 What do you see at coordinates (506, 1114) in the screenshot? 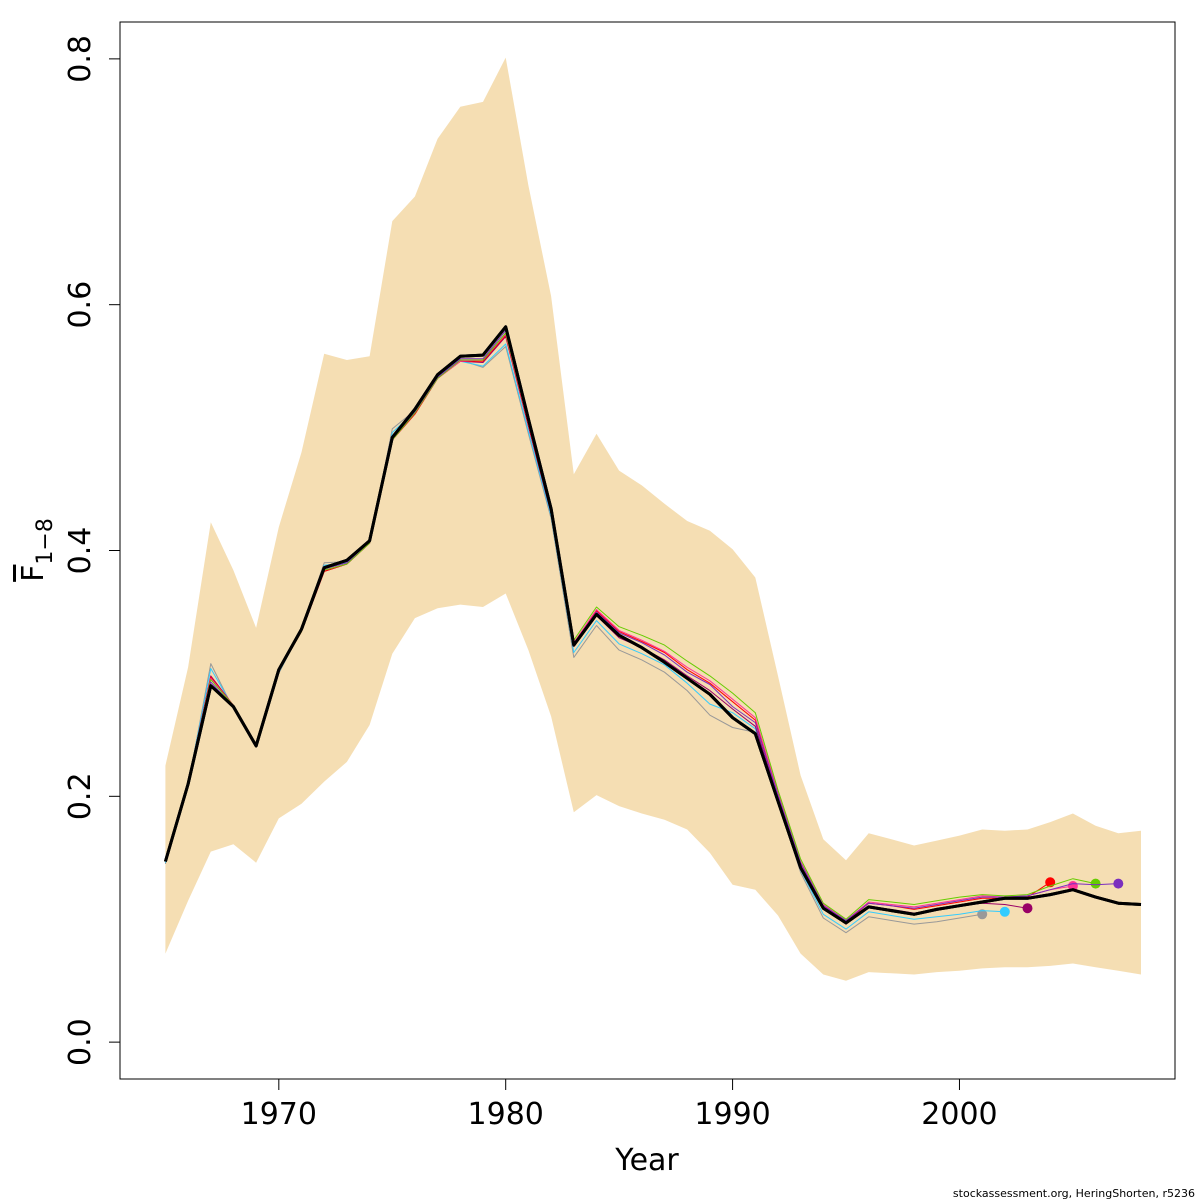
I see `x-tick-label: 1980` at bounding box center [506, 1114].